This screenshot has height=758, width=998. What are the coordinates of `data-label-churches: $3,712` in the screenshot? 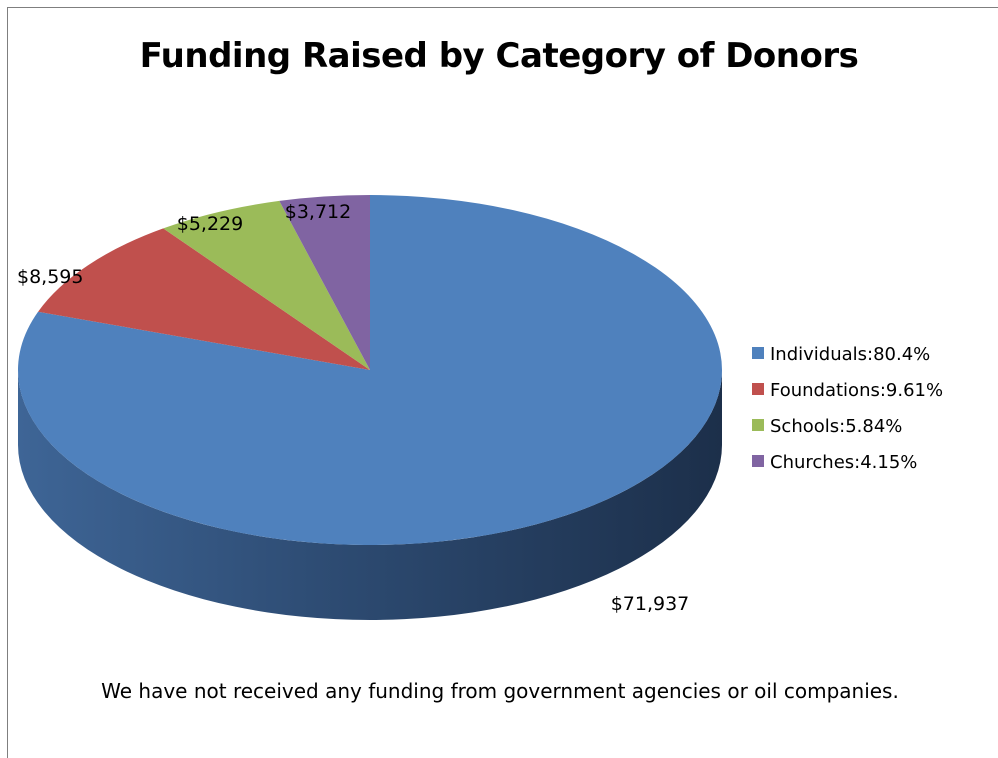 It's located at (318, 212).